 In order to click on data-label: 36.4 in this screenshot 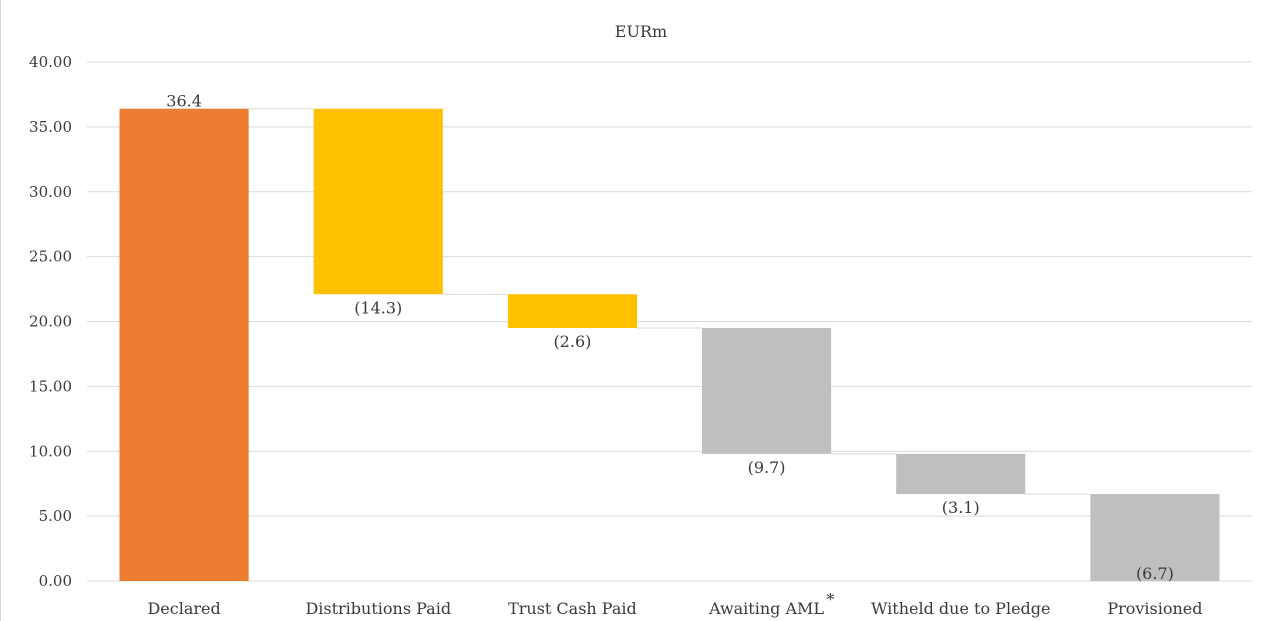, I will do `click(184, 101)`.